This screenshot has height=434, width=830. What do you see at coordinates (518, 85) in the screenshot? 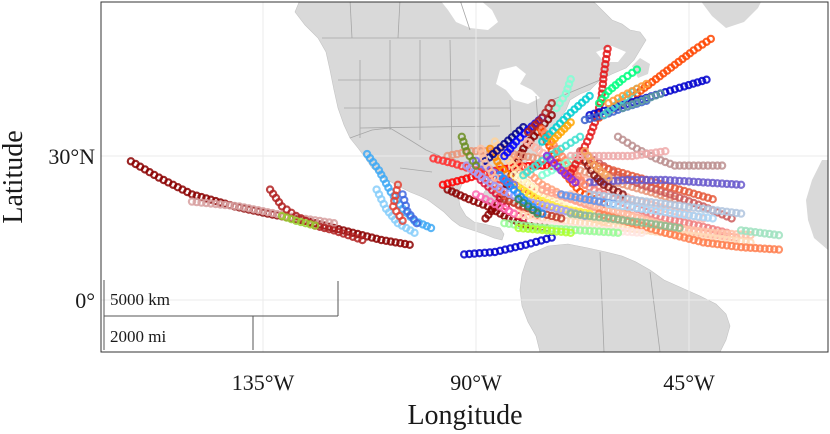
I see `great-lakes` at bounding box center [518, 85].